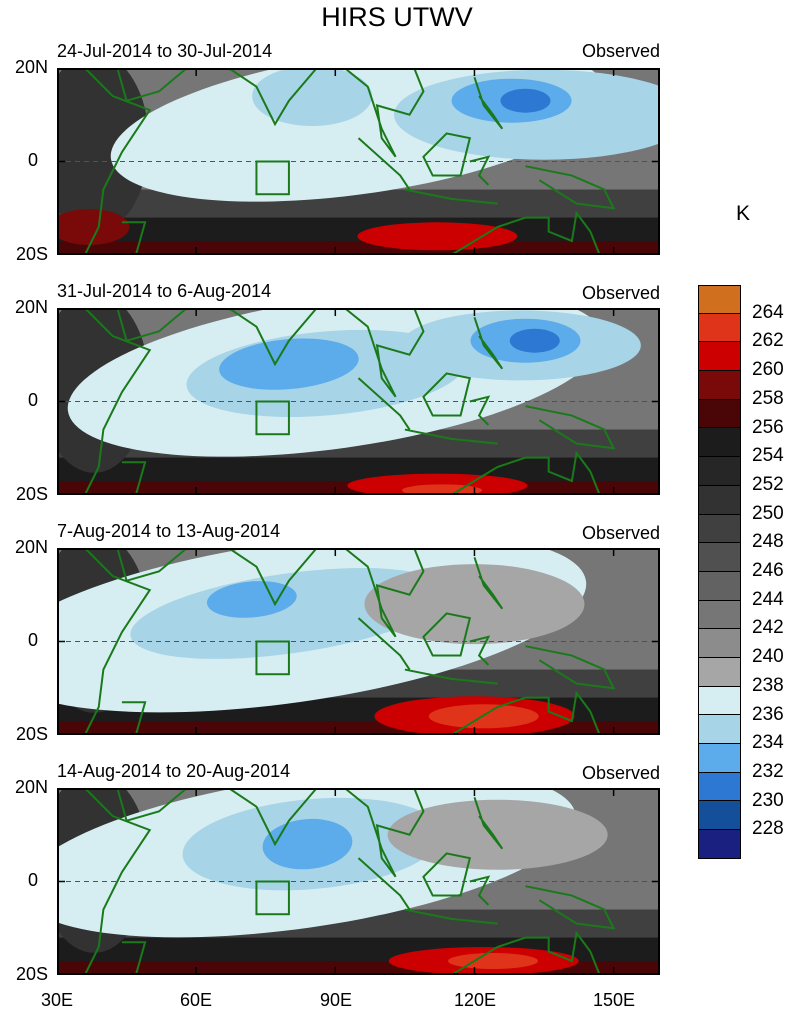 Image resolution: width=794 pixels, height=1013 pixels. What do you see at coordinates (768, 456) in the screenshot?
I see `colorbar-tick-label: 254` at bounding box center [768, 456].